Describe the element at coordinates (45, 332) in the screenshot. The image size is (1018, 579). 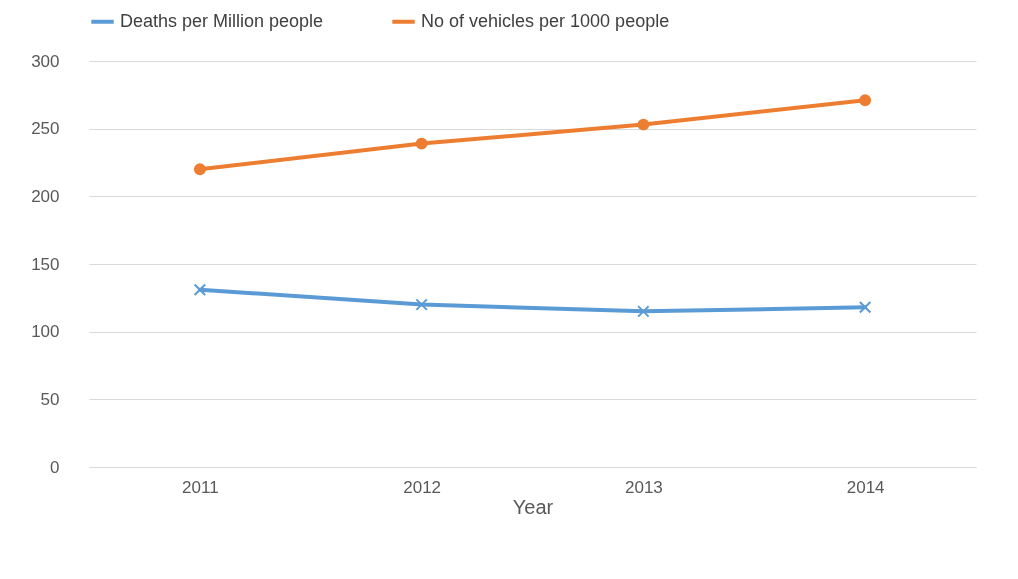
I see `y-tick-label: 100` at that location.